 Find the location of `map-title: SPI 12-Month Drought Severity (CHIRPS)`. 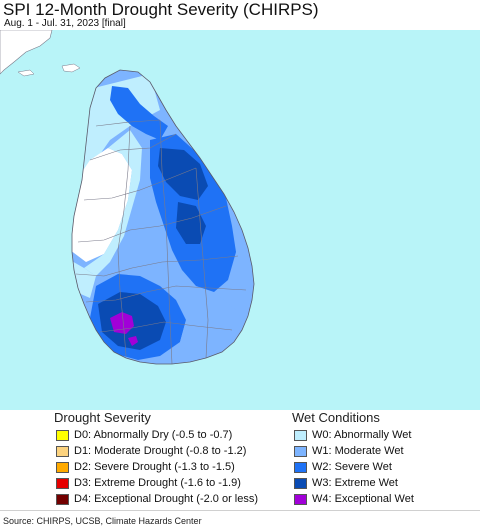

map-title: SPI 12-Month Drought Severity (CHIRPS) is located at coordinates (161, 9).